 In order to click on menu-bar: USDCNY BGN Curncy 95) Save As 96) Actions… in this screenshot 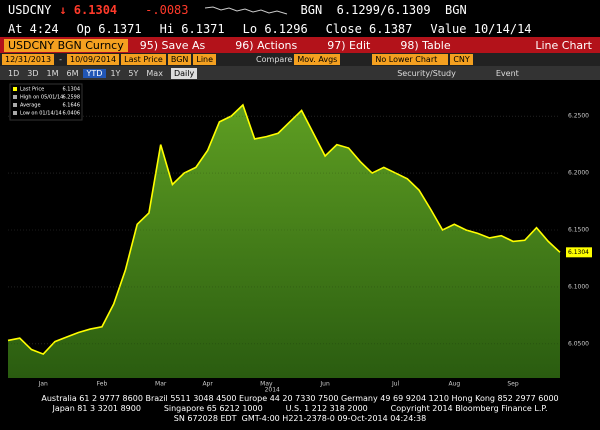, I will do `click(300, 45)`.